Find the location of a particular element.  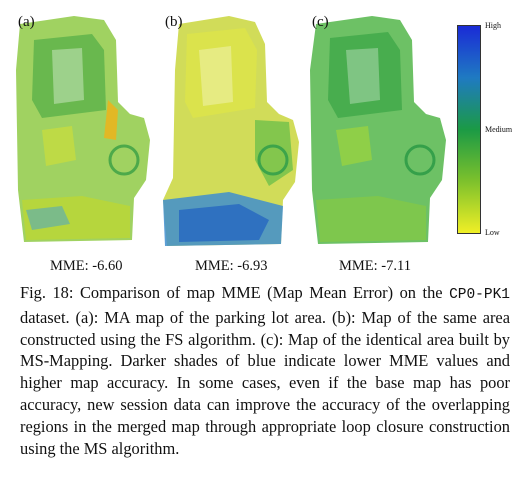

map-panel-c: (c) is located at coordinates (378, 131).